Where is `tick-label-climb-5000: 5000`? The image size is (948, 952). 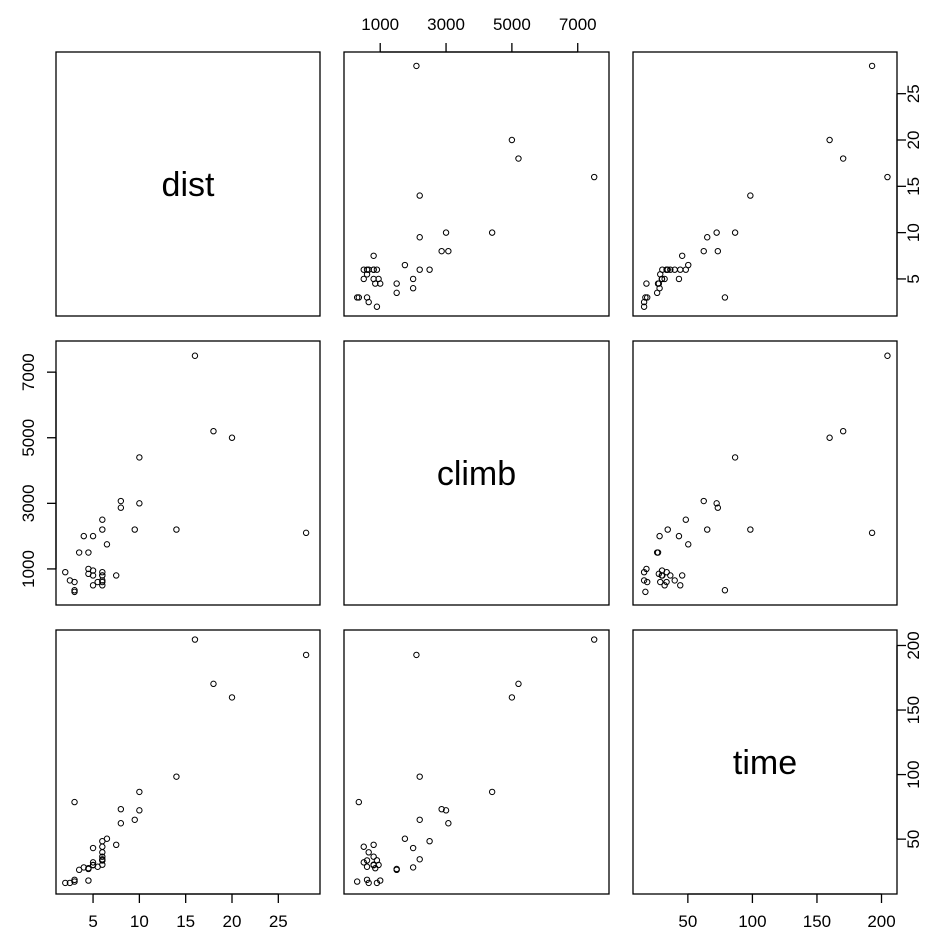 tick-label-climb-5000: 5000 is located at coordinates (512, 24).